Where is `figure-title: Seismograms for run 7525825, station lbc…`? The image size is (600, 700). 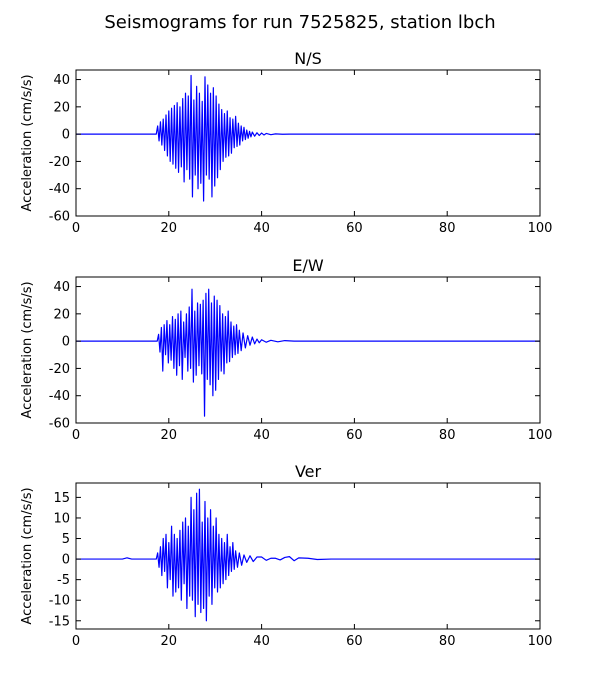
figure-title: Seismograms for run 7525825, station lbc… is located at coordinates (299, 22).